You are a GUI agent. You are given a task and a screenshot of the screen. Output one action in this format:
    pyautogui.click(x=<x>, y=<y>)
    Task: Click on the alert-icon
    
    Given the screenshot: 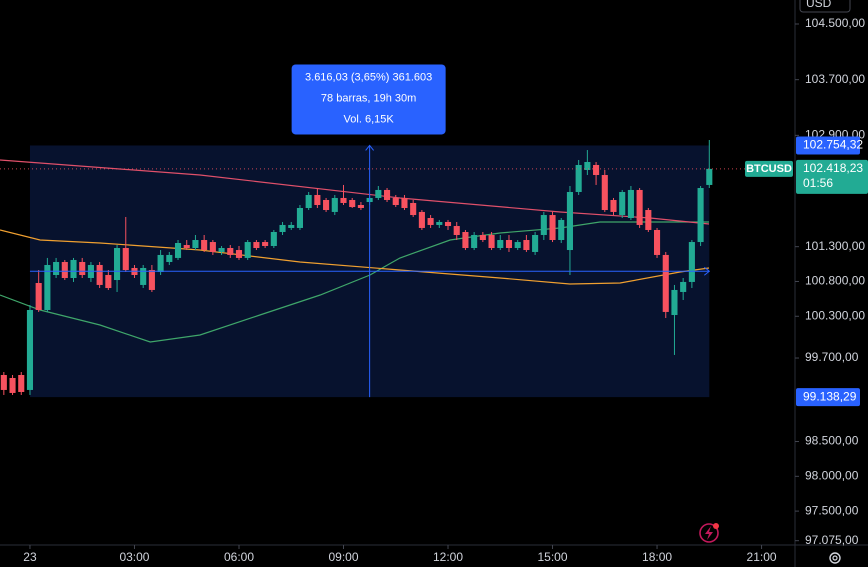 What is the action you would take?
    pyautogui.click(x=709, y=533)
    